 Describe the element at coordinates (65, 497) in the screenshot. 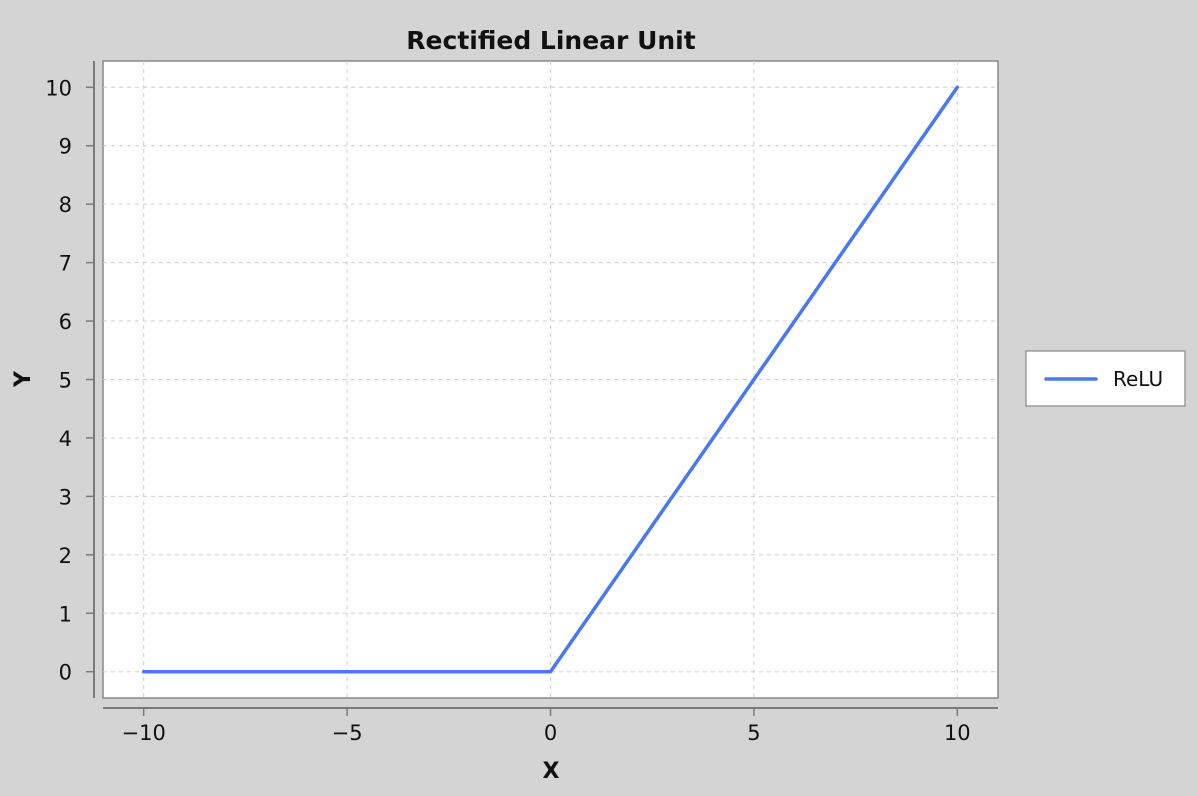

I see `y-tick-label: 3` at that location.